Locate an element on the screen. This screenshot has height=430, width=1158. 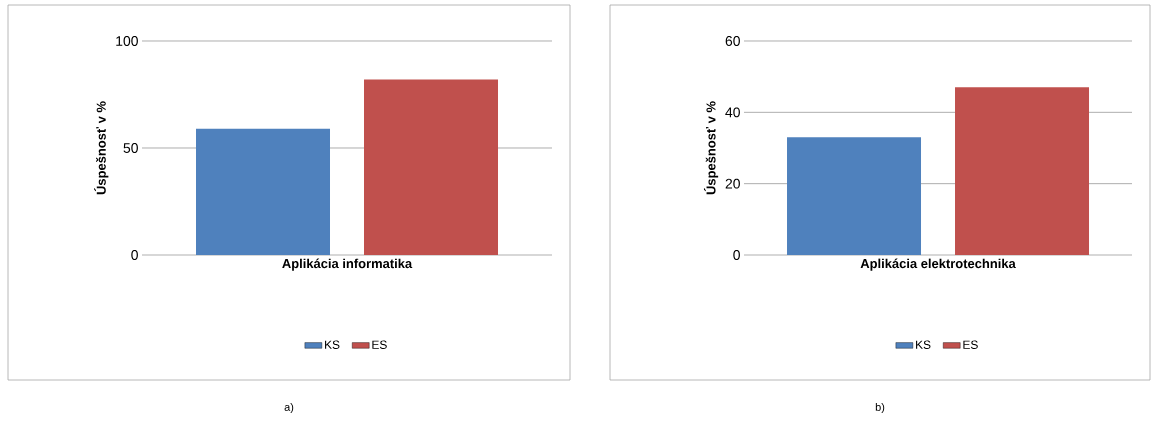
x-tick-label: Aplikácia informatika is located at coordinates (347, 264).